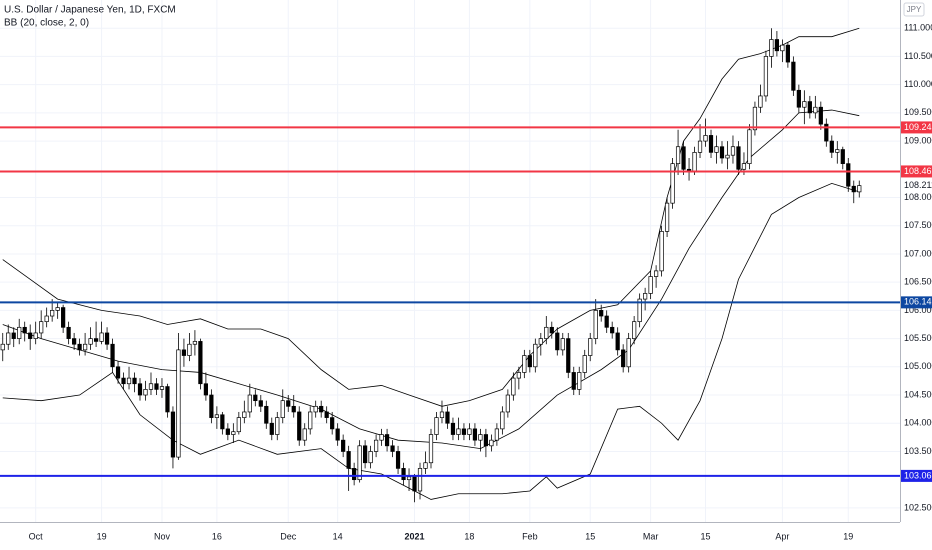  I want to click on x-tick-label: 18, so click(469, 536).